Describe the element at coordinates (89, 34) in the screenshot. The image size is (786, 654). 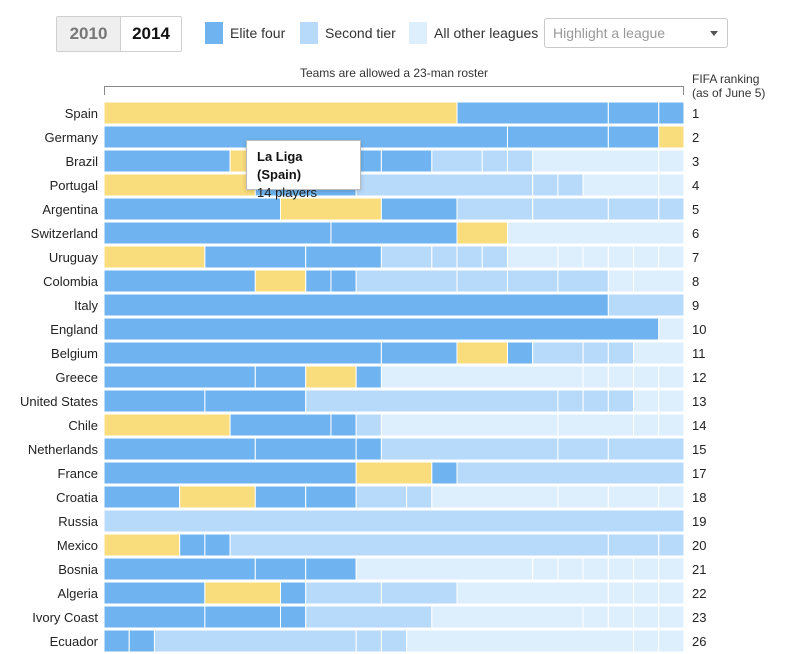
I see `year-2010-button: 2010` at that location.